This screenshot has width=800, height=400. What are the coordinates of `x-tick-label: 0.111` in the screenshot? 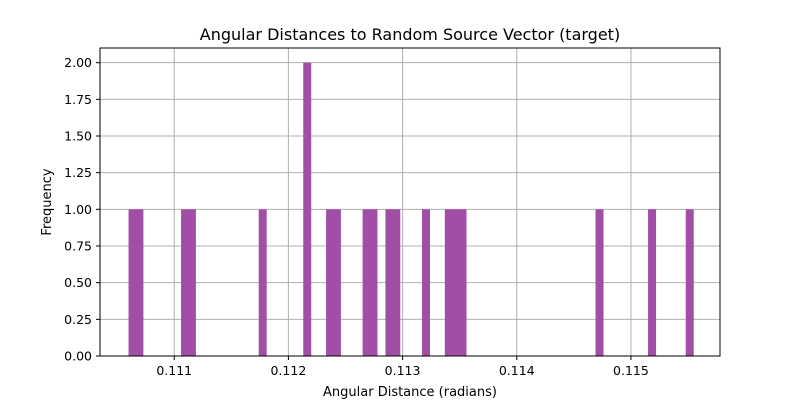 It's located at (174, 370).